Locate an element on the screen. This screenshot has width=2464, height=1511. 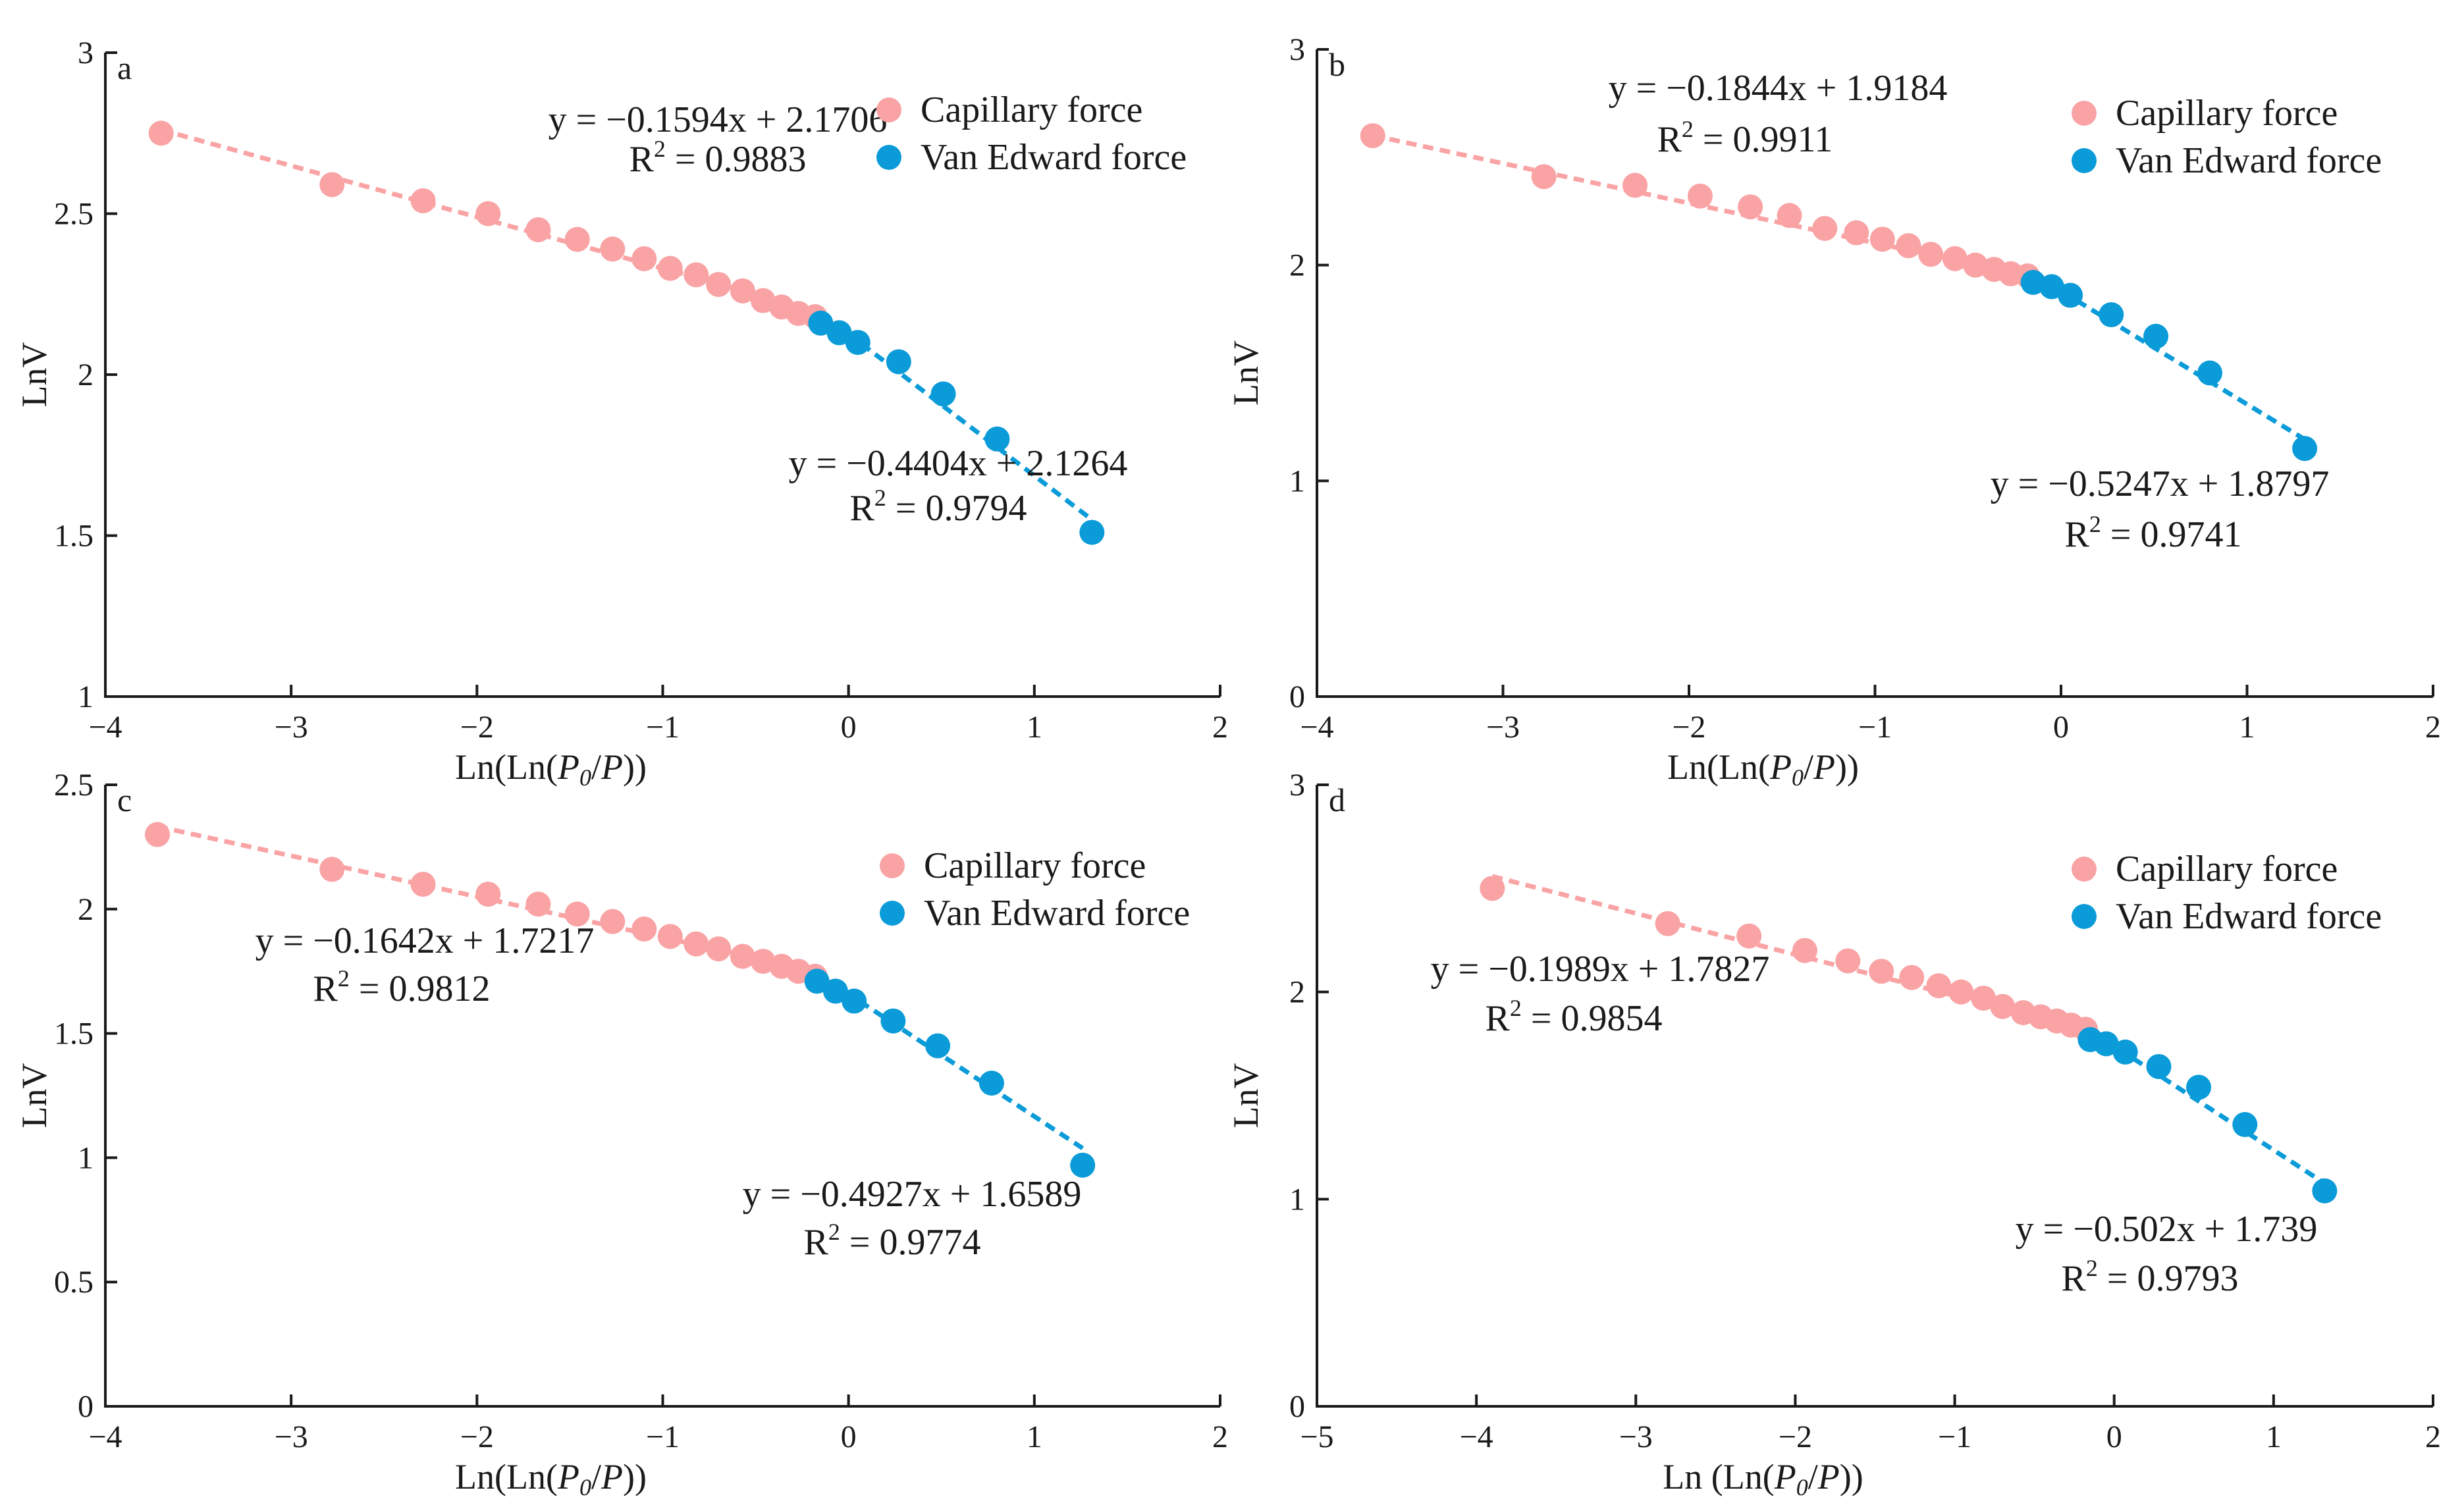
capillary-equation: y = −0.1989x + 1.7827 is located at coordinates (1600, 970).